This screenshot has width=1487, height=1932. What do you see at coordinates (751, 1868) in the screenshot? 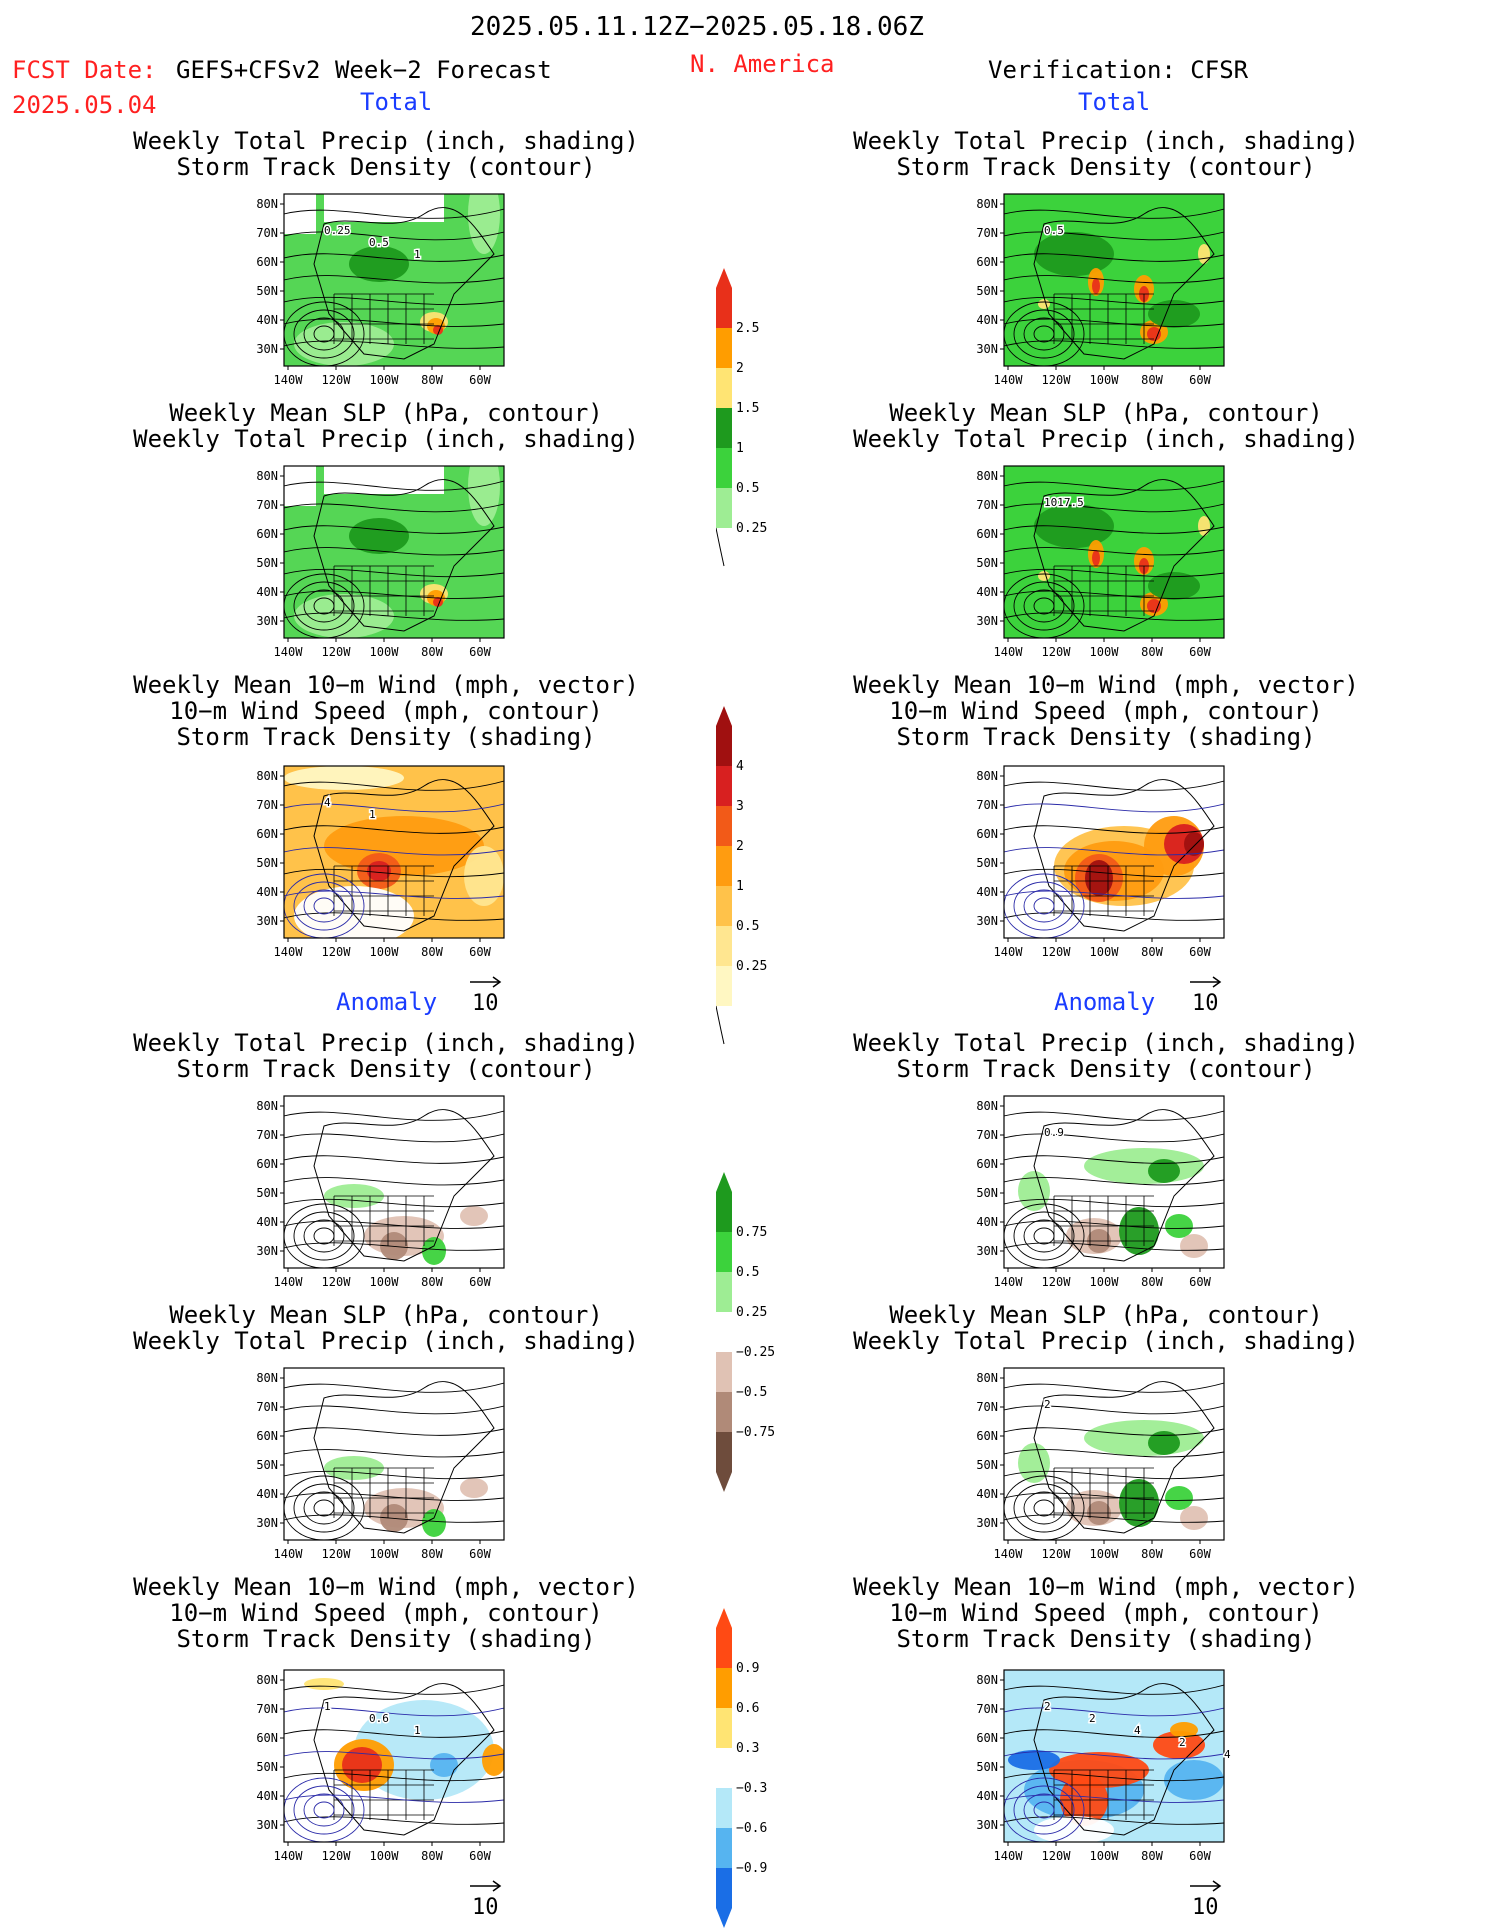
I see `colorbar-label: −0.9` at bounding box center [751, 1868].